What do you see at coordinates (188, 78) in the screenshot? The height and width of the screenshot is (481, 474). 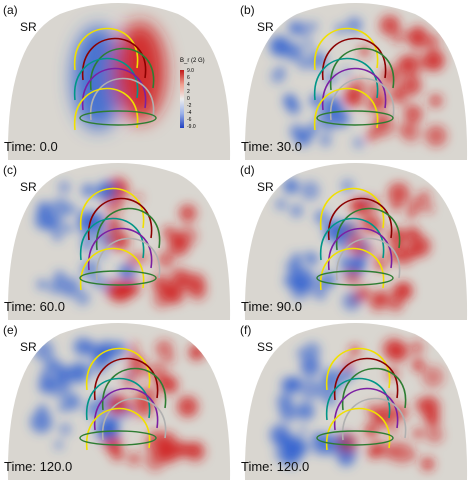 I see `colorbar-tick: 6` at bounding box center [188, 78].